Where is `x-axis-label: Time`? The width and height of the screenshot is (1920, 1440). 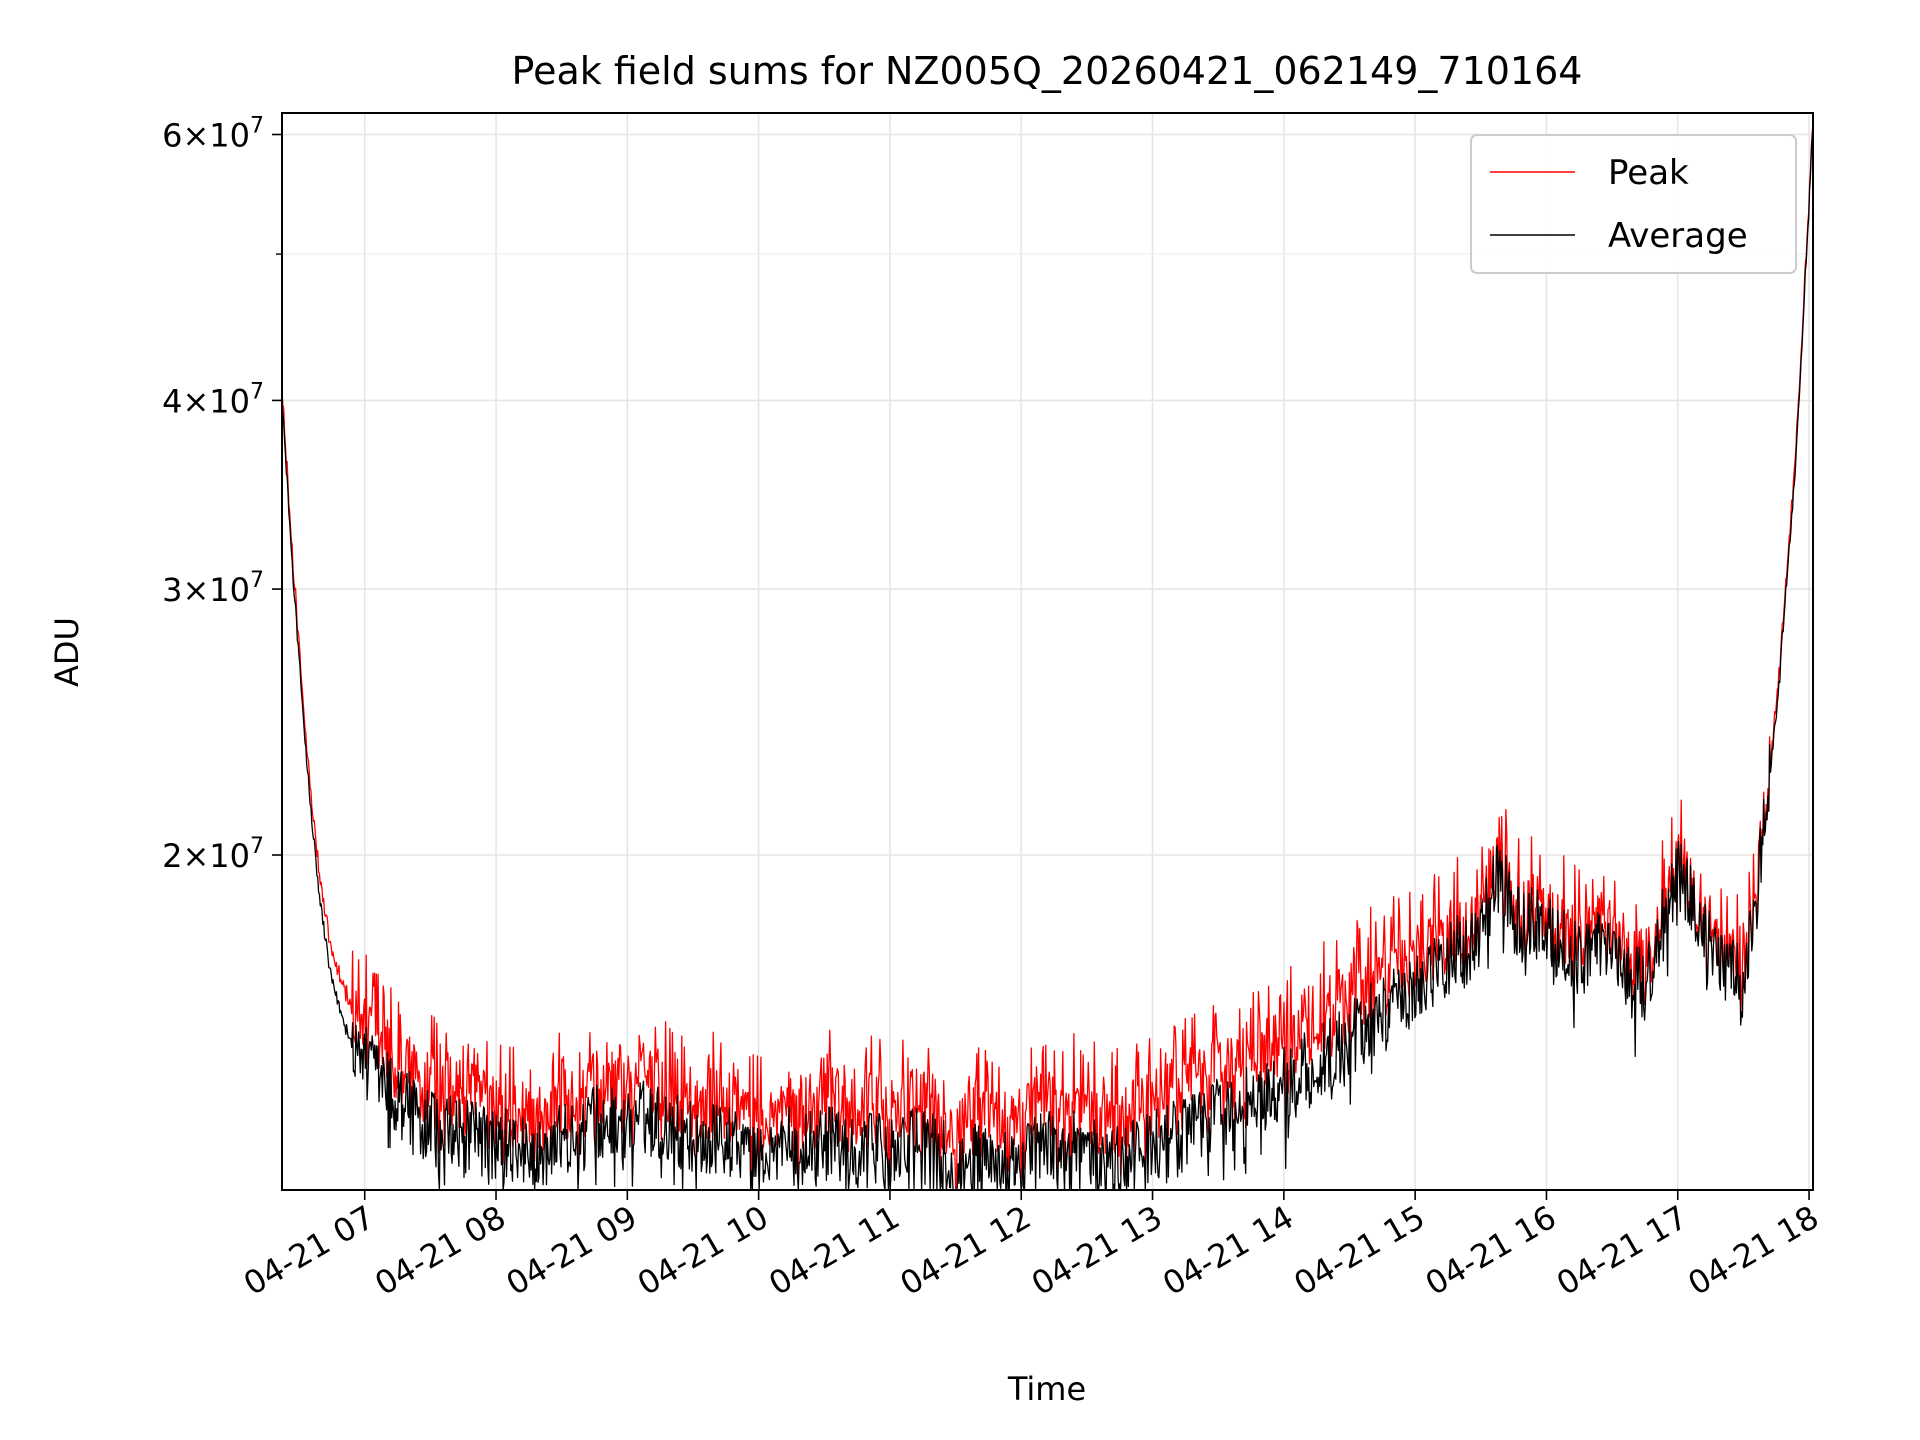
x-axis-label: Time is located at coordinates (1046, 1389).